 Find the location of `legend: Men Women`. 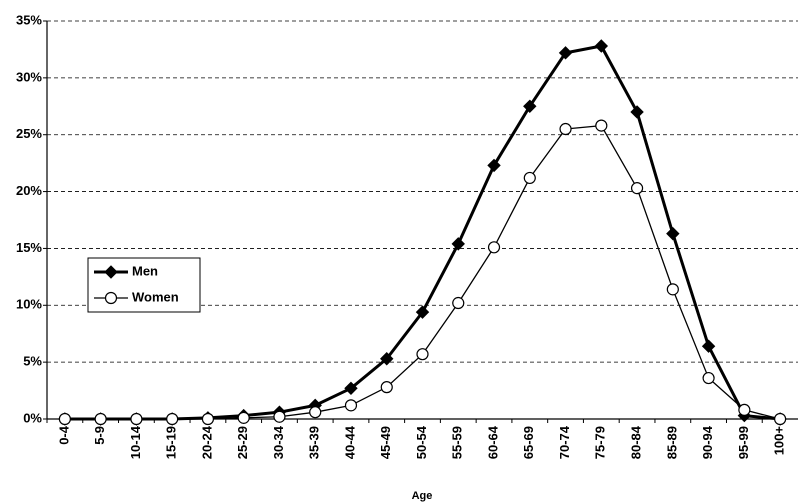

legend: Men Women is located at coordinates (144, 285).